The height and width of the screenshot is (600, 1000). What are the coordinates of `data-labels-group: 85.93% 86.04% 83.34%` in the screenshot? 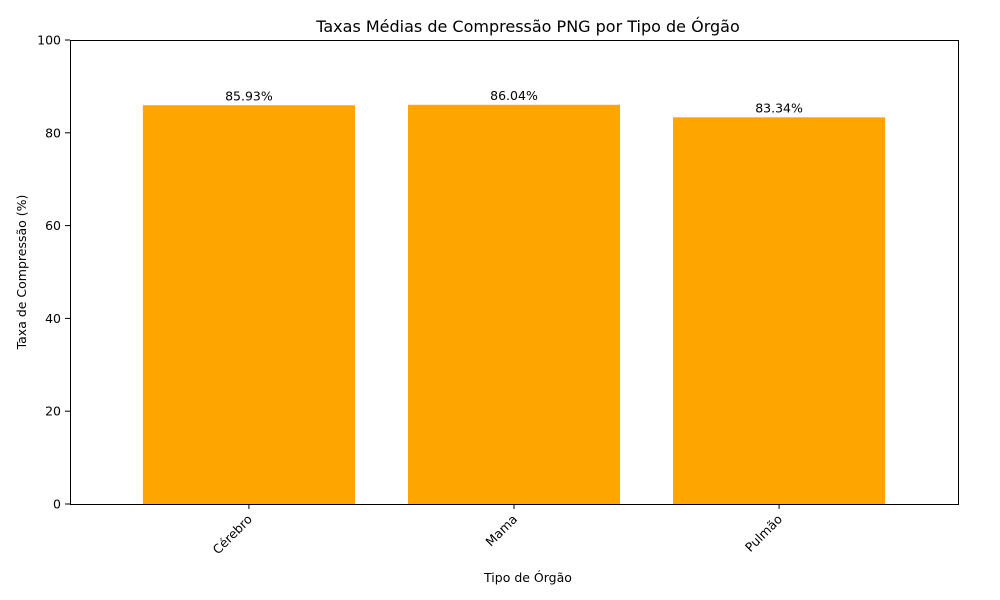 It's located at (514, 102).